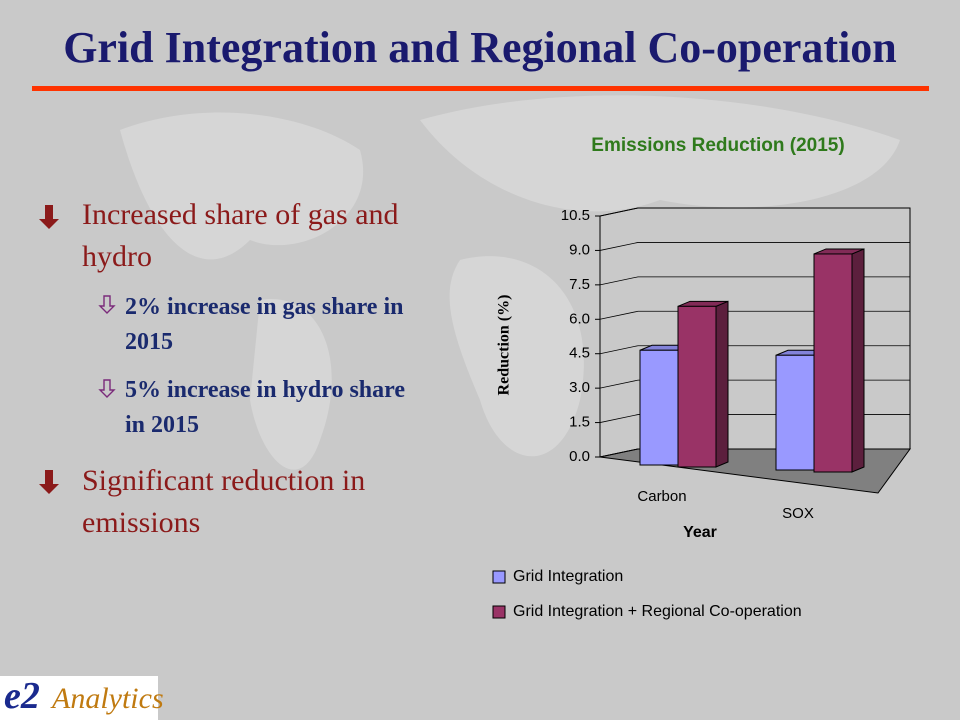 The height and width of the screenshot is (720, 960). I want to click on legend-label: Grid Integration, so click(568, 576).